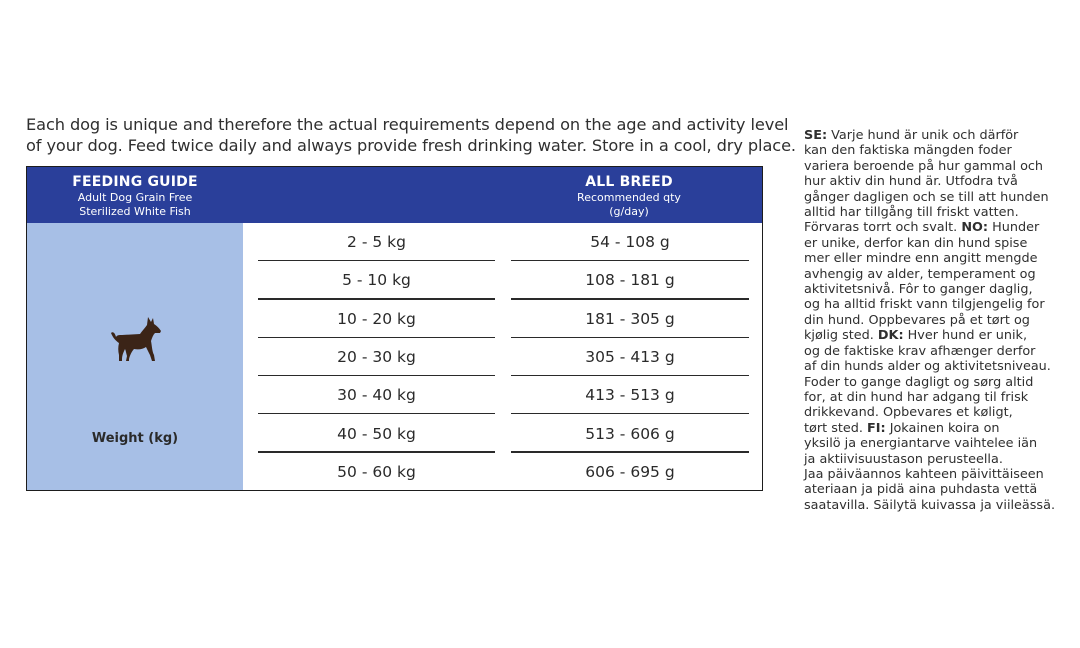 The height and width of the screenshot is (648, 1080). I want to click on table-row: 50 - 60 kg 606 - 695 g, so click(502, 471).